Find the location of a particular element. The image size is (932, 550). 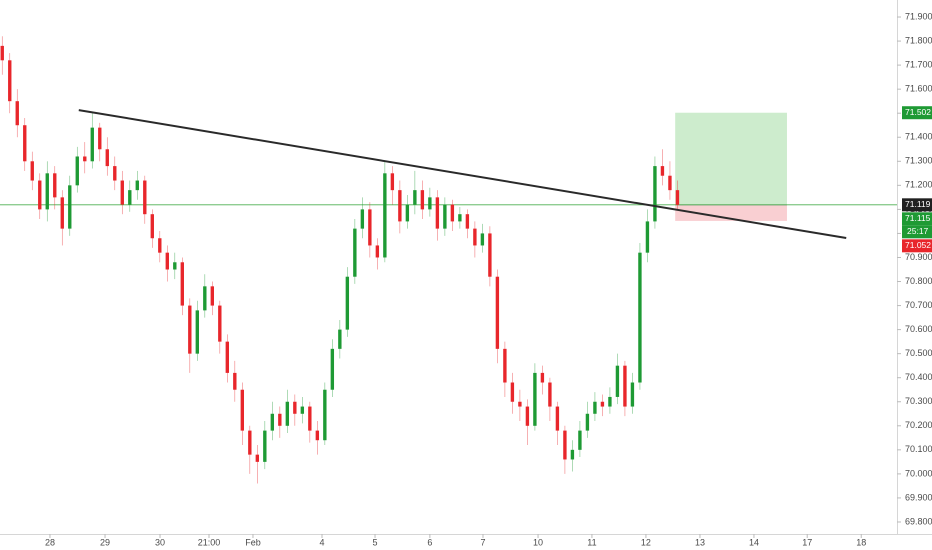

price-marker-label: 71.052 is located at coordinates (918, 245).